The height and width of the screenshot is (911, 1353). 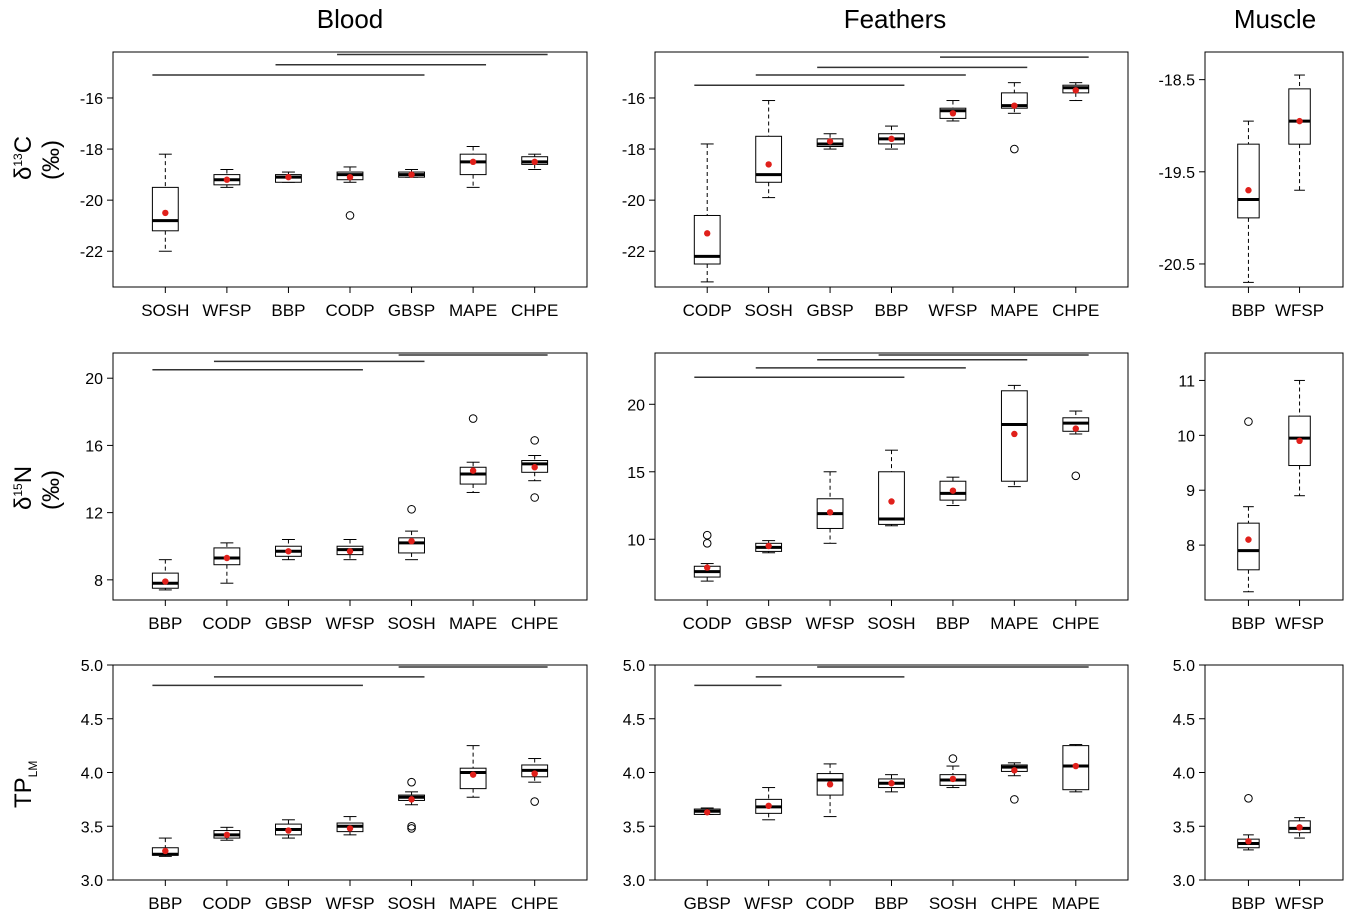 I want to click on blood-d15n-ytick-label: 20, so click(x=94, y=379).